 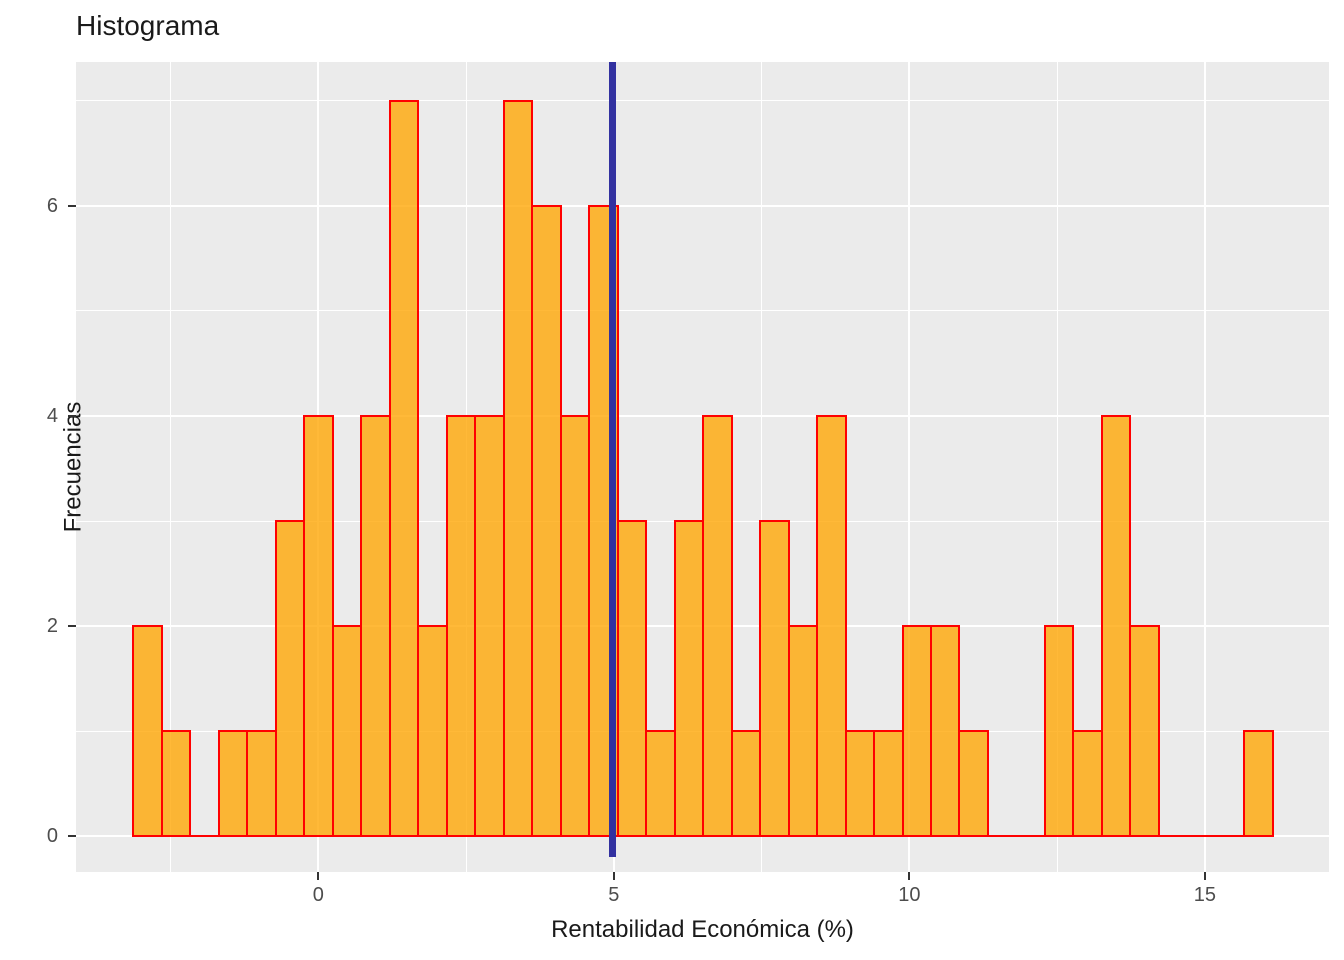 What do you see at coordinates (148, 25) in the screenshot?
I see `plot-title: Histograma` at bounding box center [148, 25].